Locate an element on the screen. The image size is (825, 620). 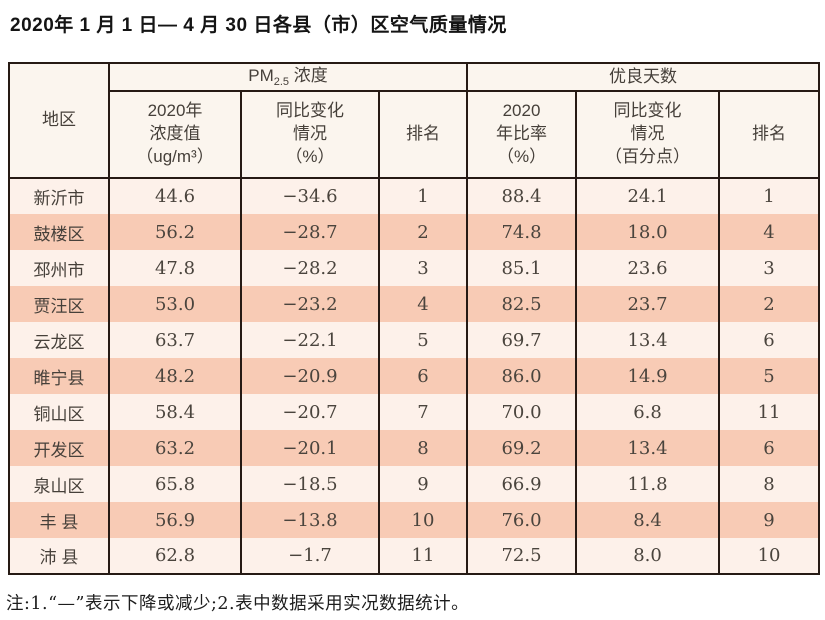
table-row: 丰 县 56.9 −13.8 10 76.0 8.4 9 is located at coordinates (414, 520).